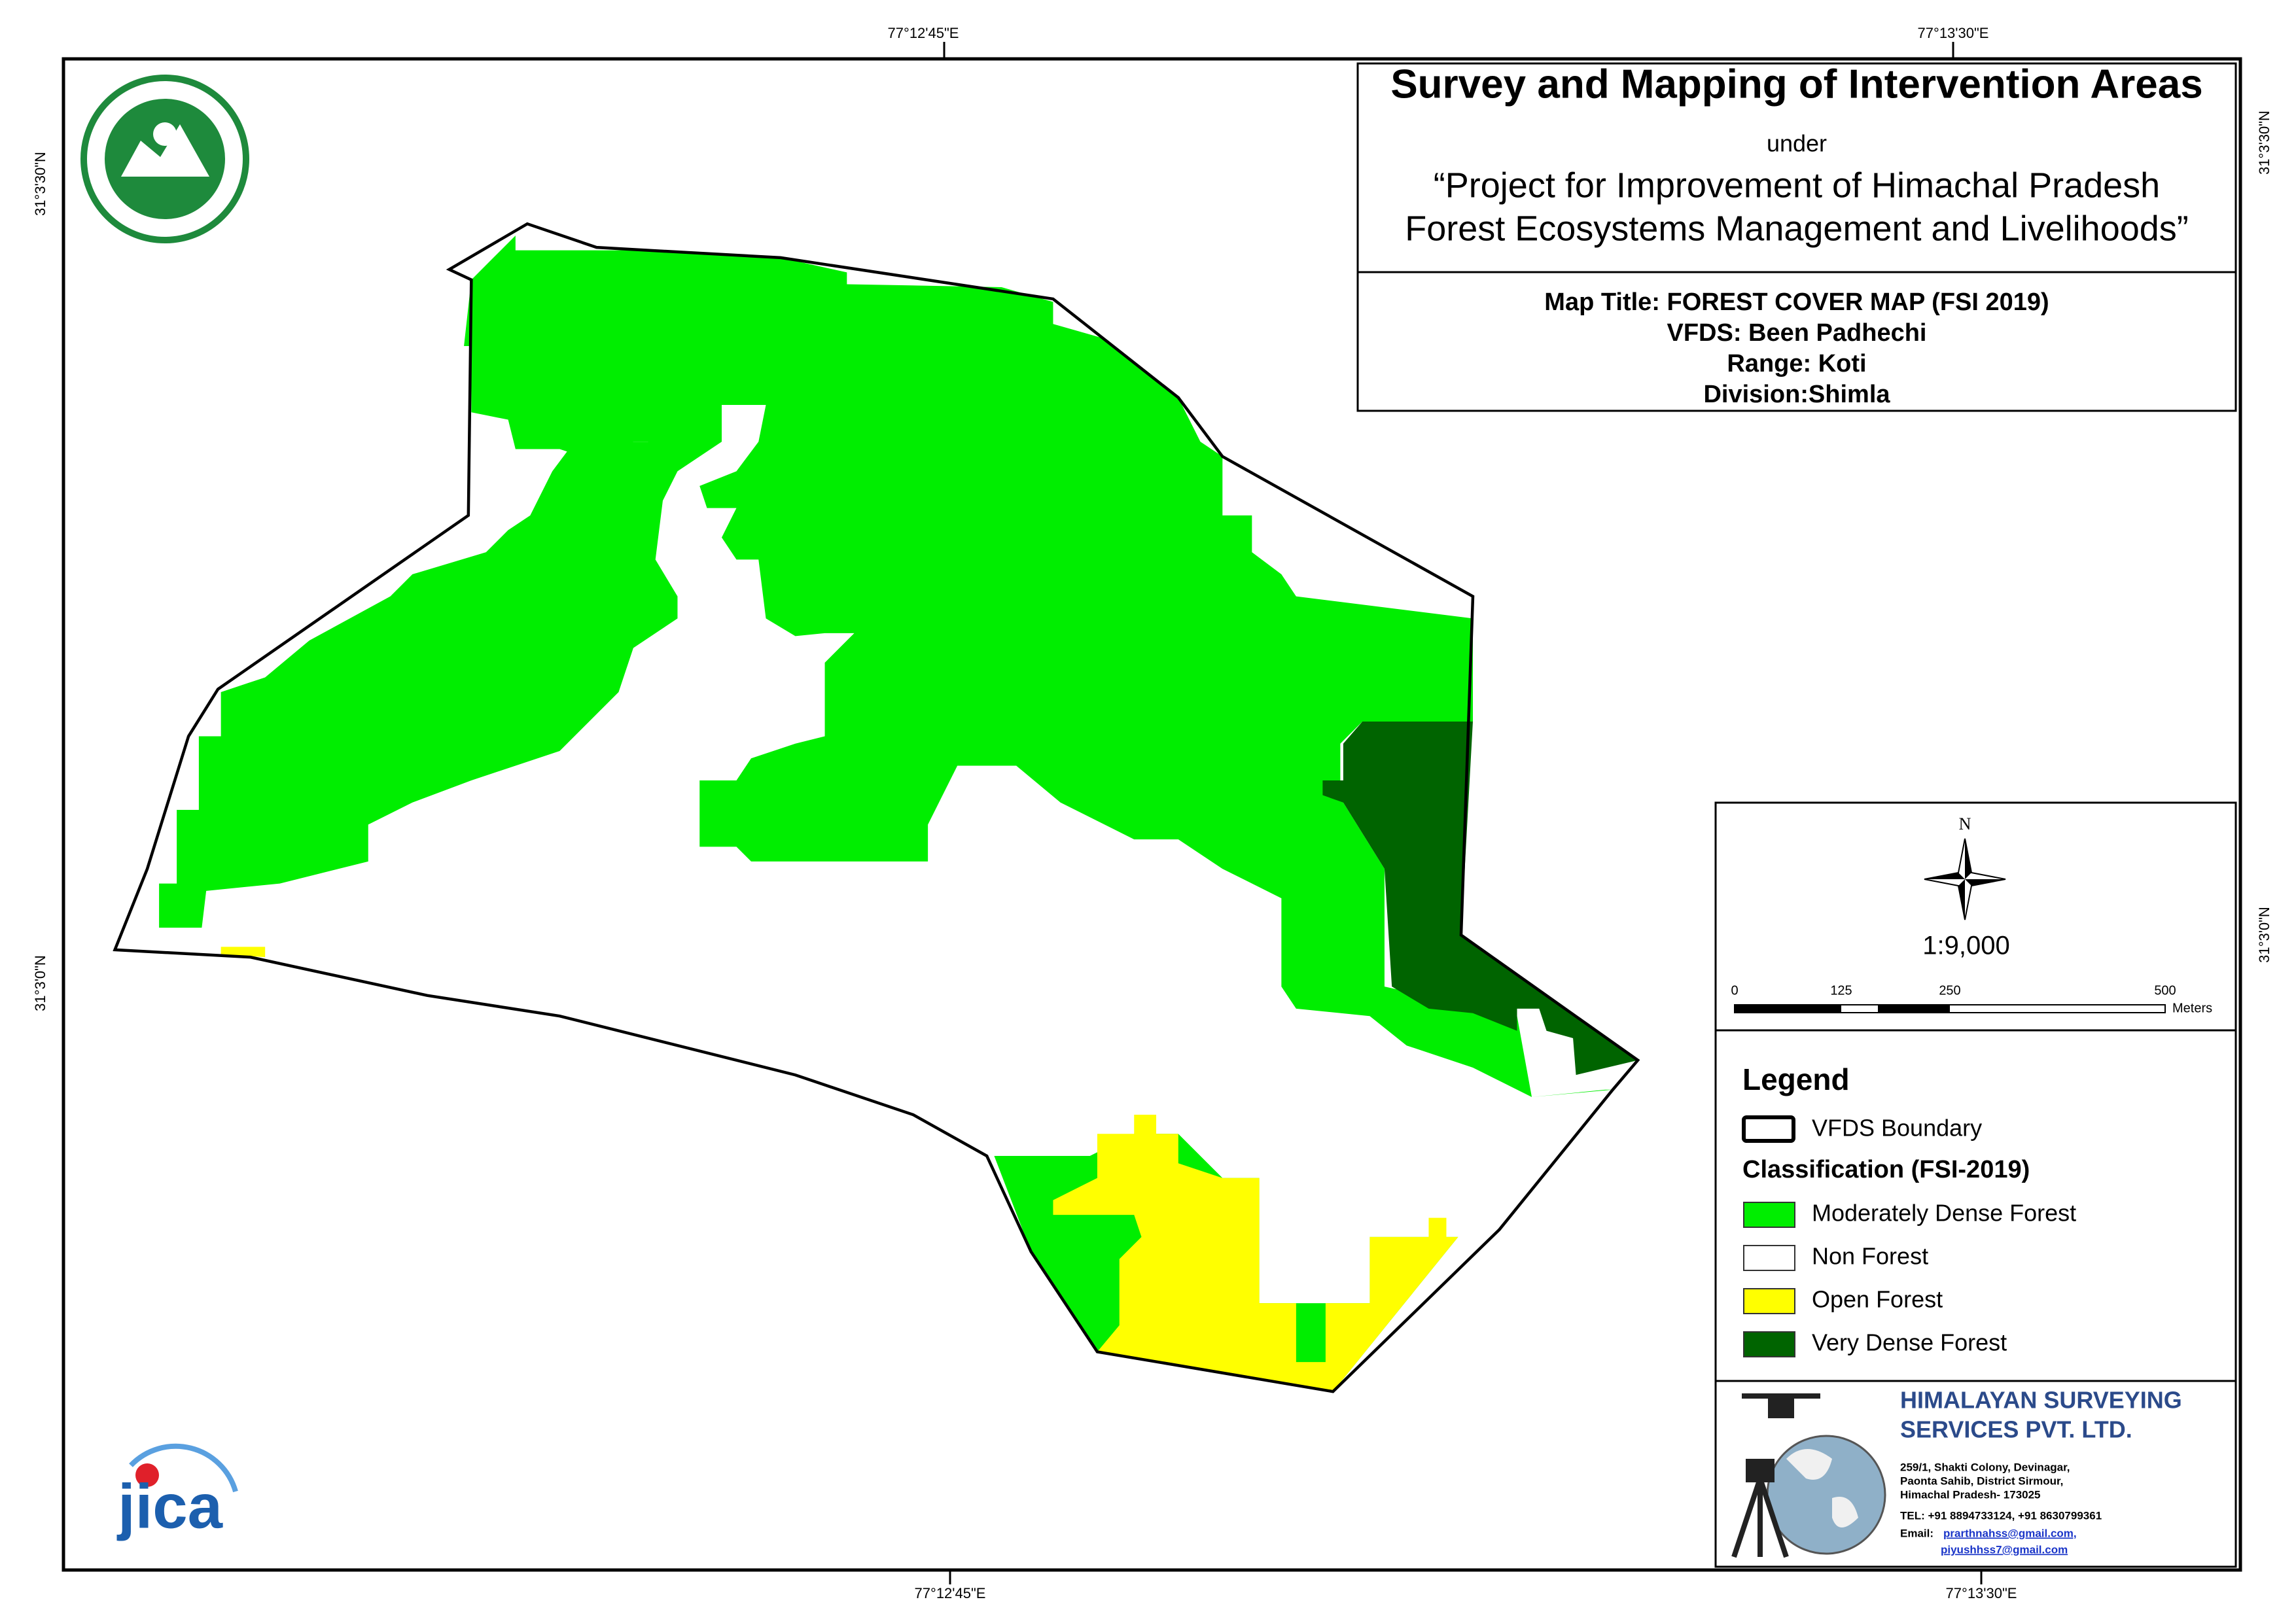 This screenshot has height=1623, width=2296. What do you see at coordinates (1796, 1079) in the screenshot?
I see `legend-title: Legend` at bounding box center [1796, 1079].